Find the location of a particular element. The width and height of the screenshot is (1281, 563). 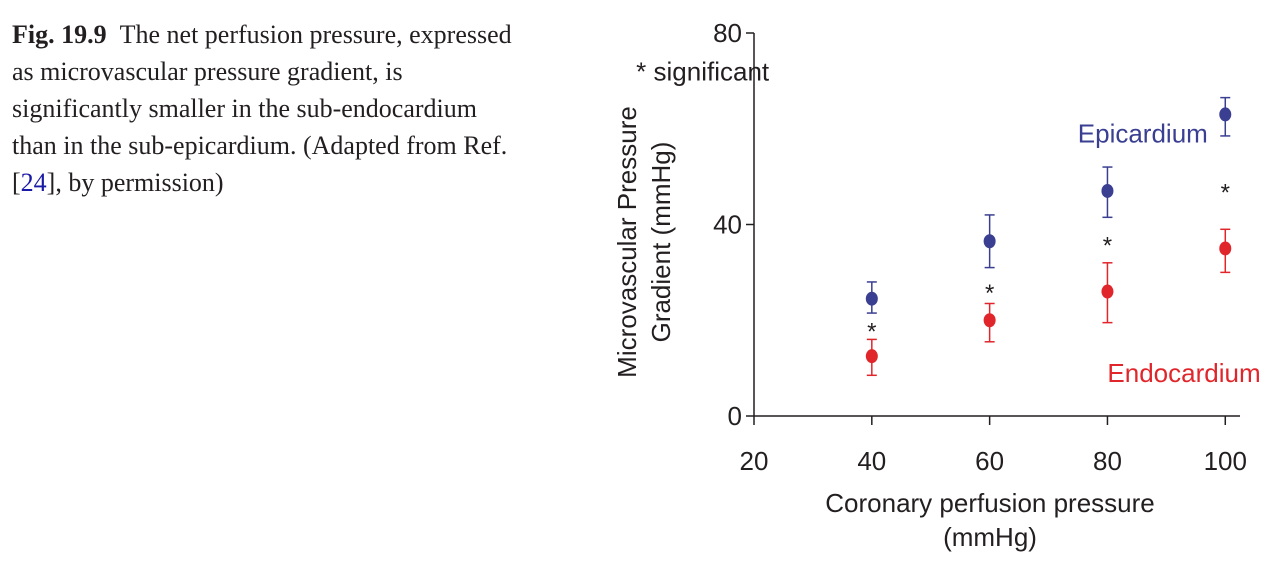

x-tick-label: 100 is located at coordinates (1225, 461).